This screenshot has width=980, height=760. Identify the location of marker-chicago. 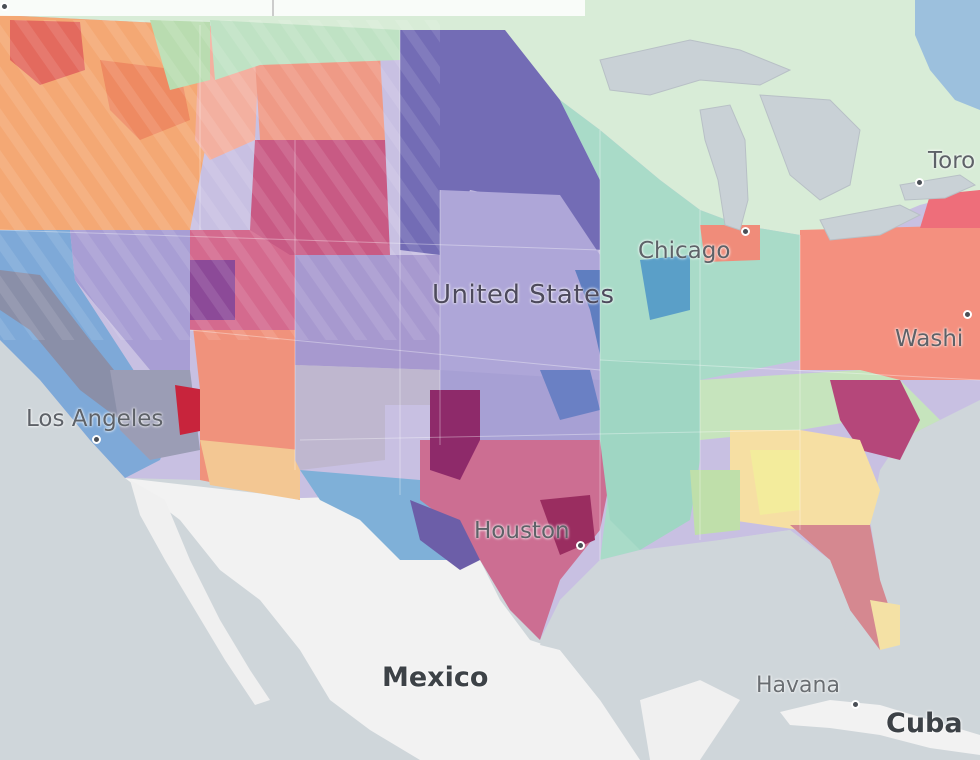
(745, 231).